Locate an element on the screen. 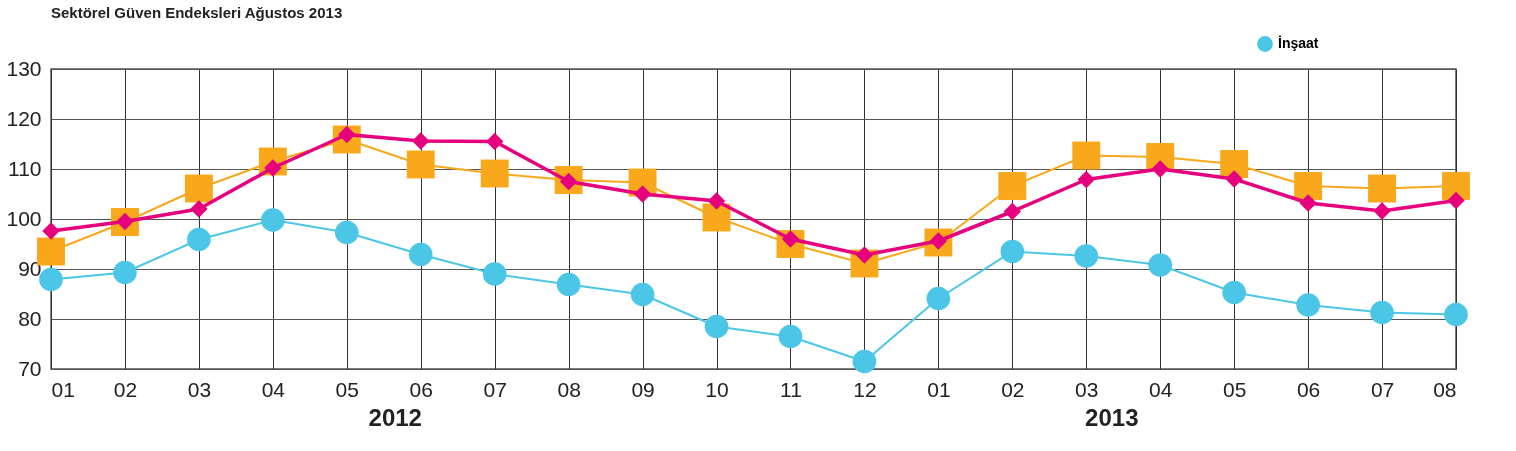 This screenshot has height=451, width=1516. y-tick-label: 130 is located at coordinates (24, 68).